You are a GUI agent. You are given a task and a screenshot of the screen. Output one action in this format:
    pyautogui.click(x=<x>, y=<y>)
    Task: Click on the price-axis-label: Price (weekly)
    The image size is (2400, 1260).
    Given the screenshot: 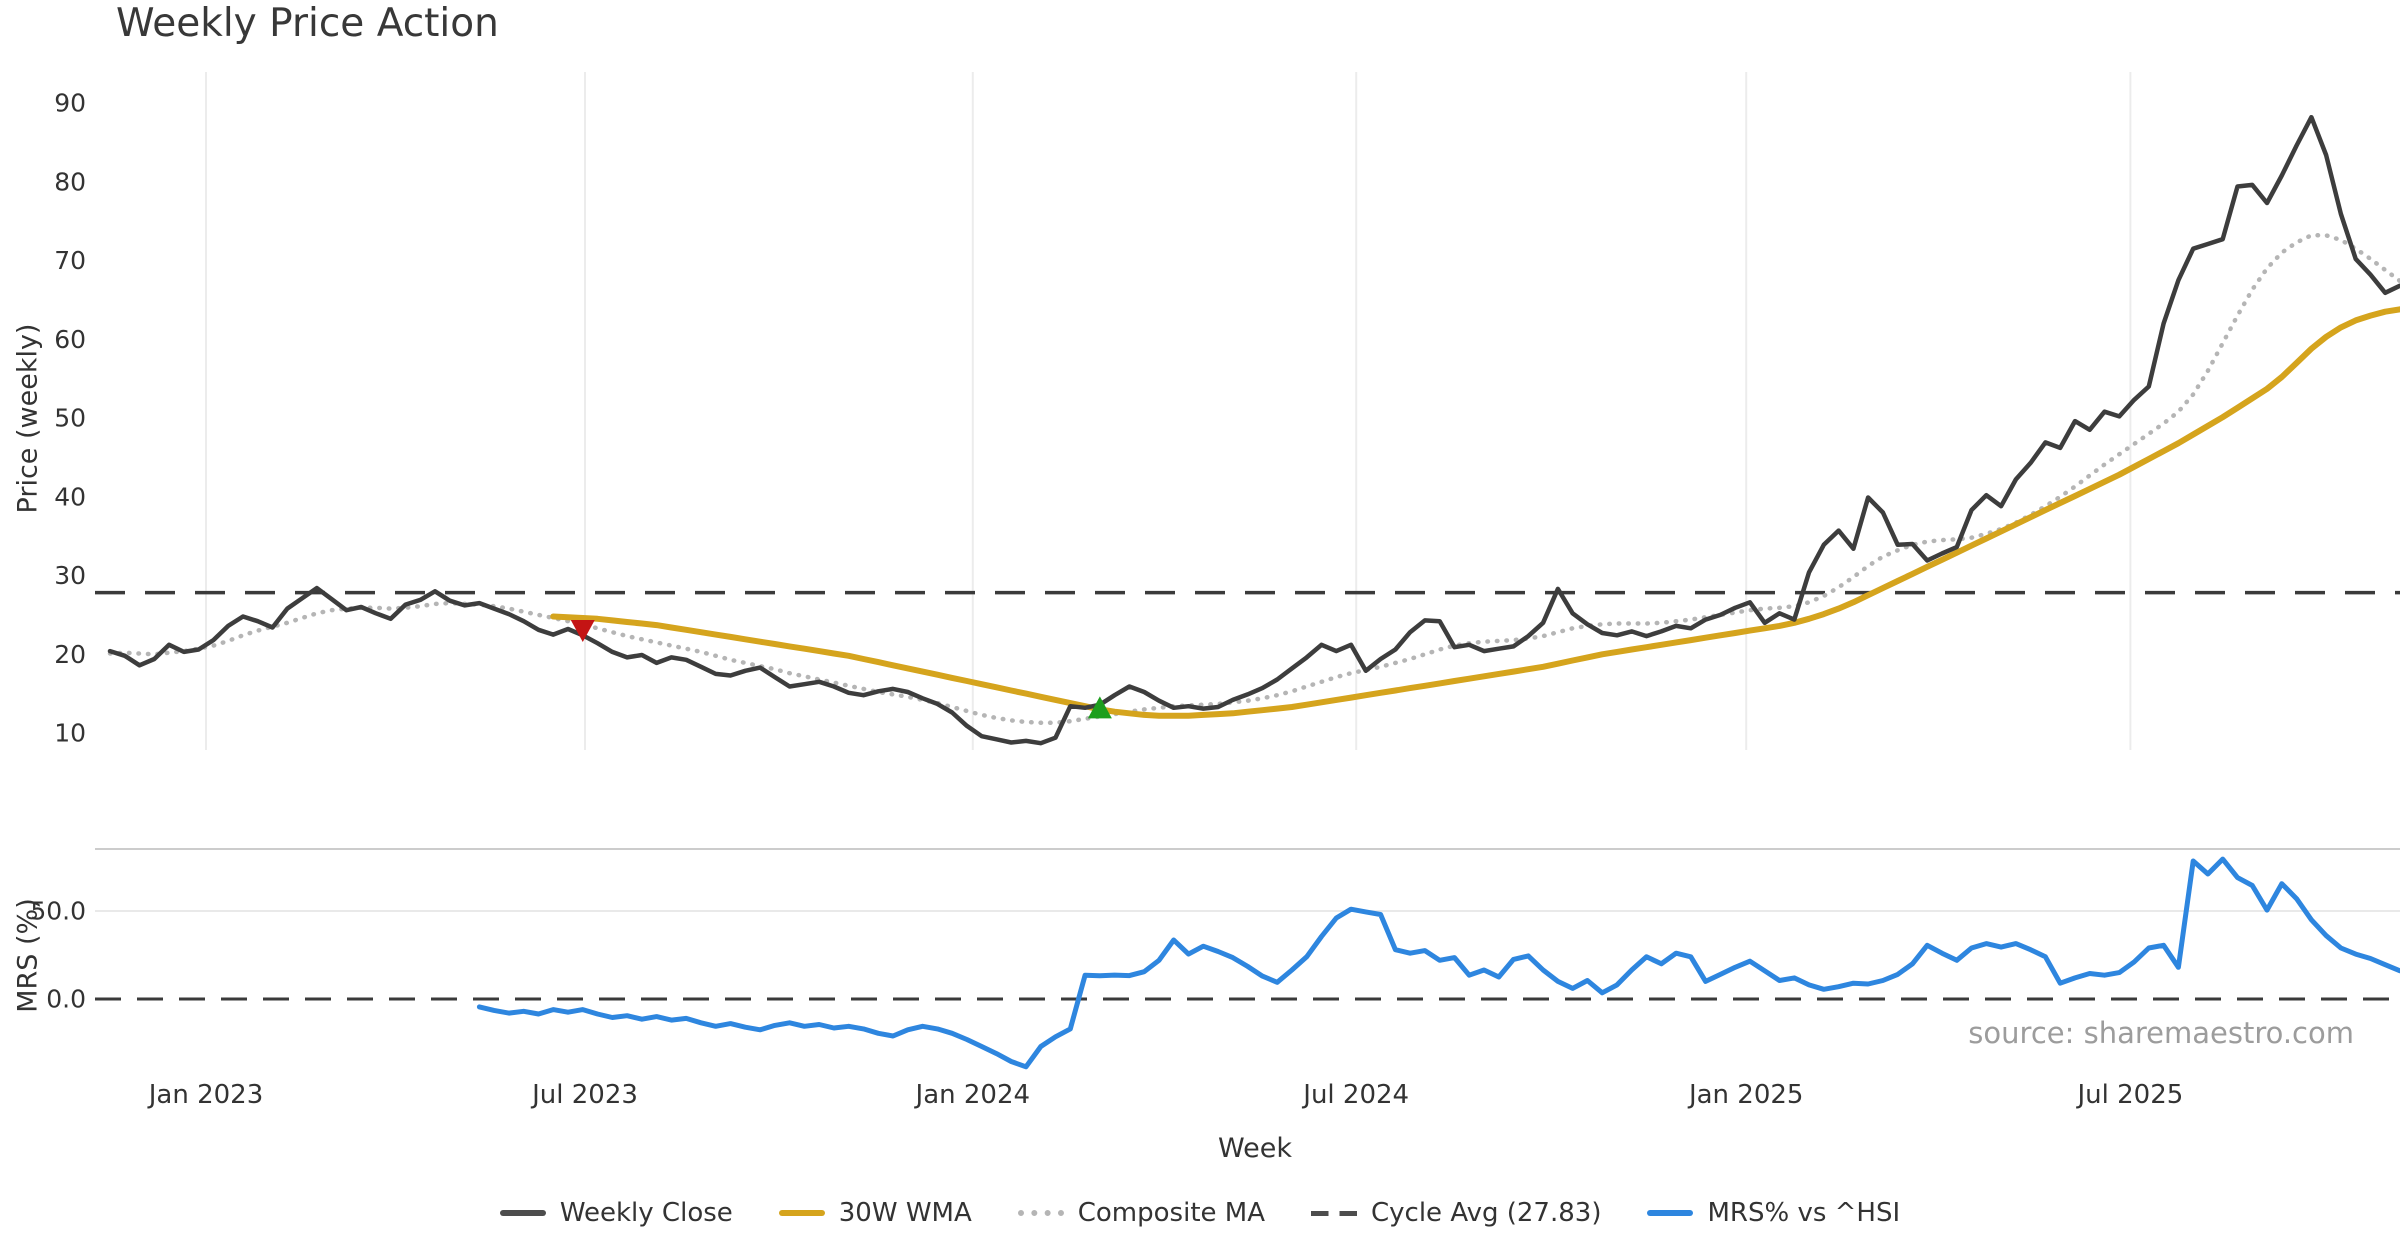 What is the action you would take?
    pyautogui.click(x=28, y=418)
    